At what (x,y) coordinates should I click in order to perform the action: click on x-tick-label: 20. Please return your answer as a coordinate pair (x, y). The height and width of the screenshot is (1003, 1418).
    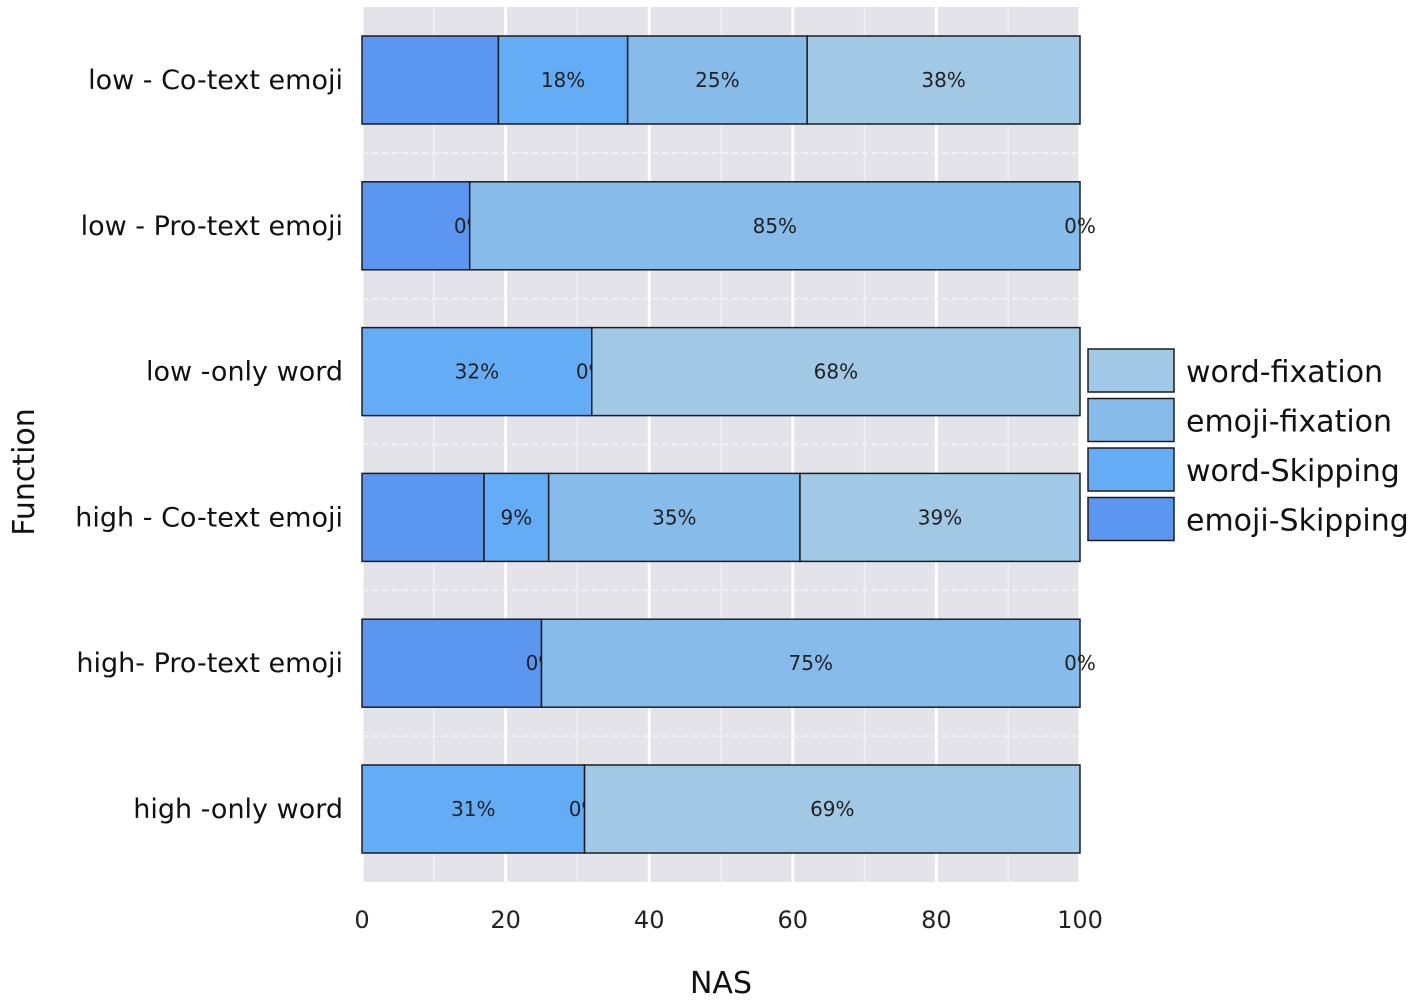
    Looking at the image, I should click on (505, 920).